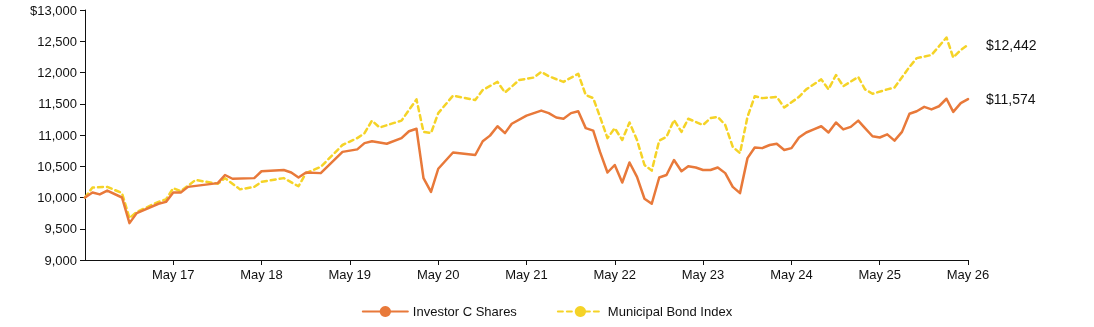 The image size is (1094, 327). I want to click on y-tick-label: 10,500, so click(57, 166).